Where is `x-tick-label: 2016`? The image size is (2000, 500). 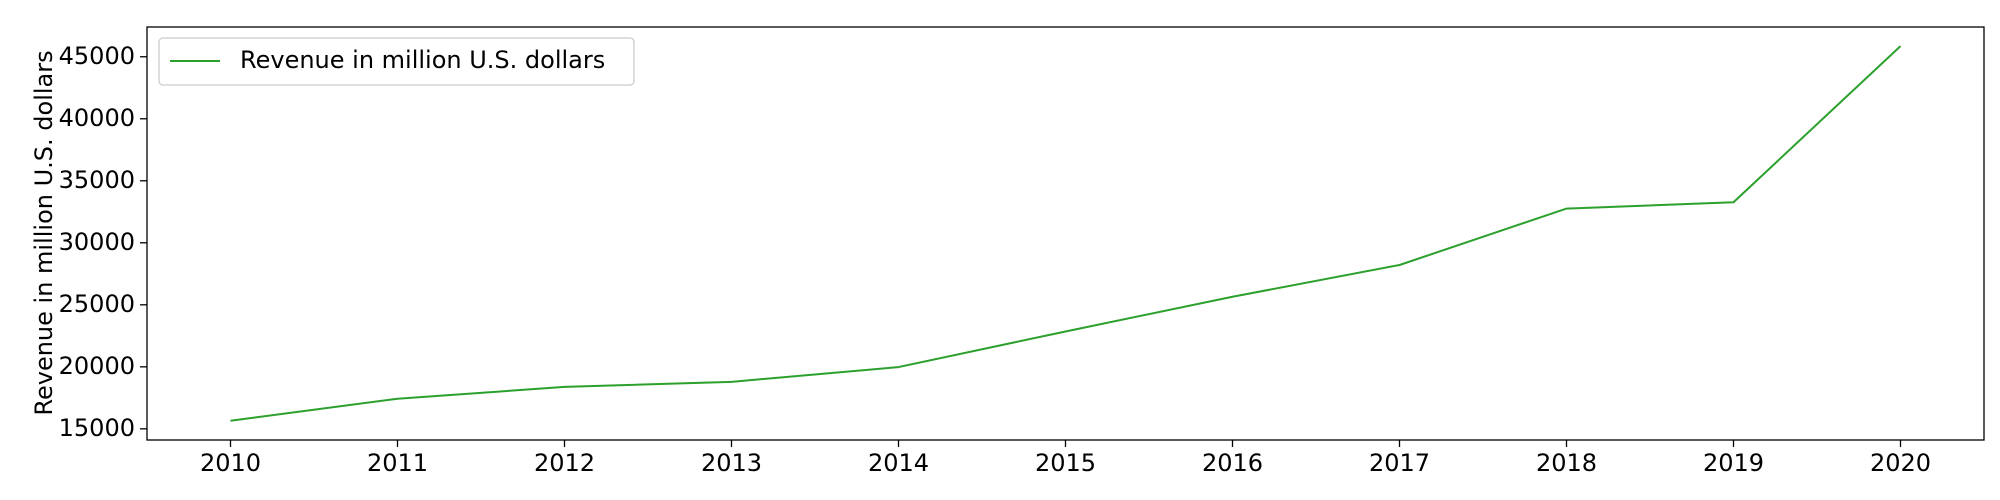
x-tick-label: 2016 is located at coordinates (1232, 463).